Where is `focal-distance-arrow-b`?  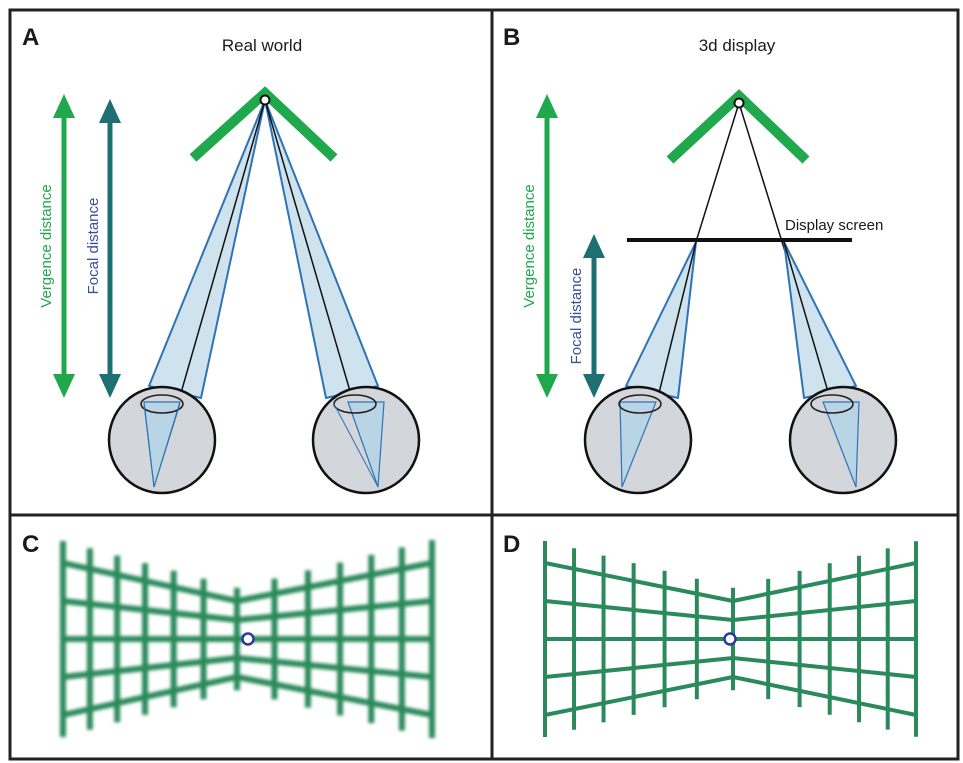 focal-distance-arrow-b is located at coordinates (594, 316).